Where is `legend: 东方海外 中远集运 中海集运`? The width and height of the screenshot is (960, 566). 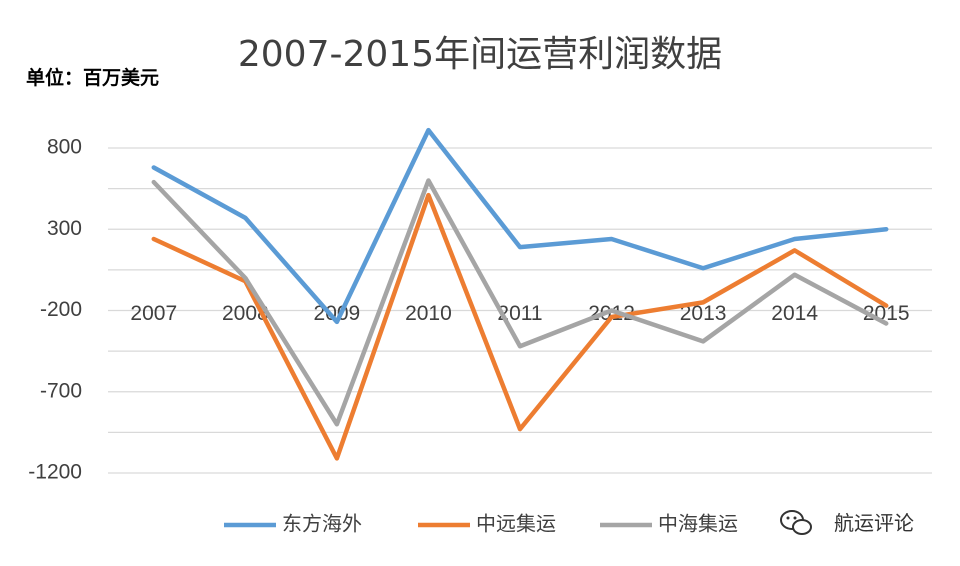
legend: 东方海外 中远集运 中海集运 is located at coordinates (481, 524).